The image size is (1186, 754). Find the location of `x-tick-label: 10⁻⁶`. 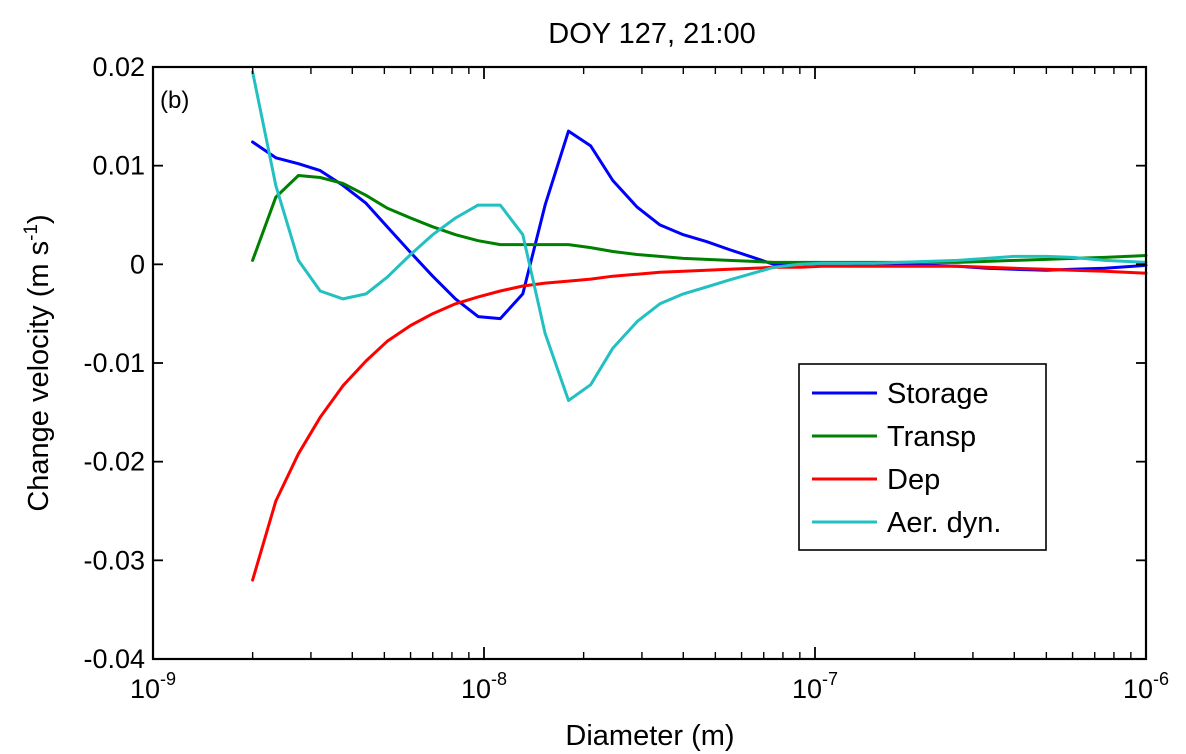

x-tick-label: 10⁻⁶ is located at coordinates (1146, 686).